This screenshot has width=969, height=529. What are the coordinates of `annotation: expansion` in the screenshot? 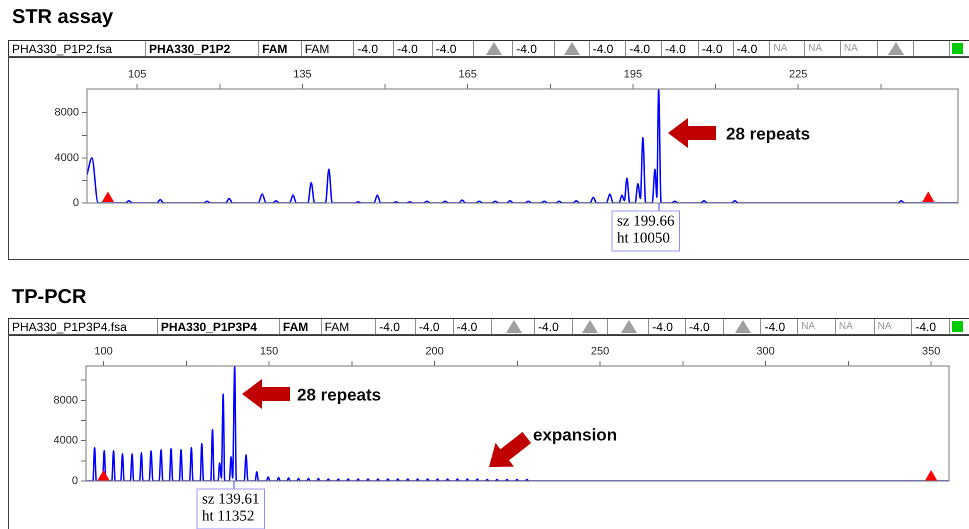 It's located at (575, 435).